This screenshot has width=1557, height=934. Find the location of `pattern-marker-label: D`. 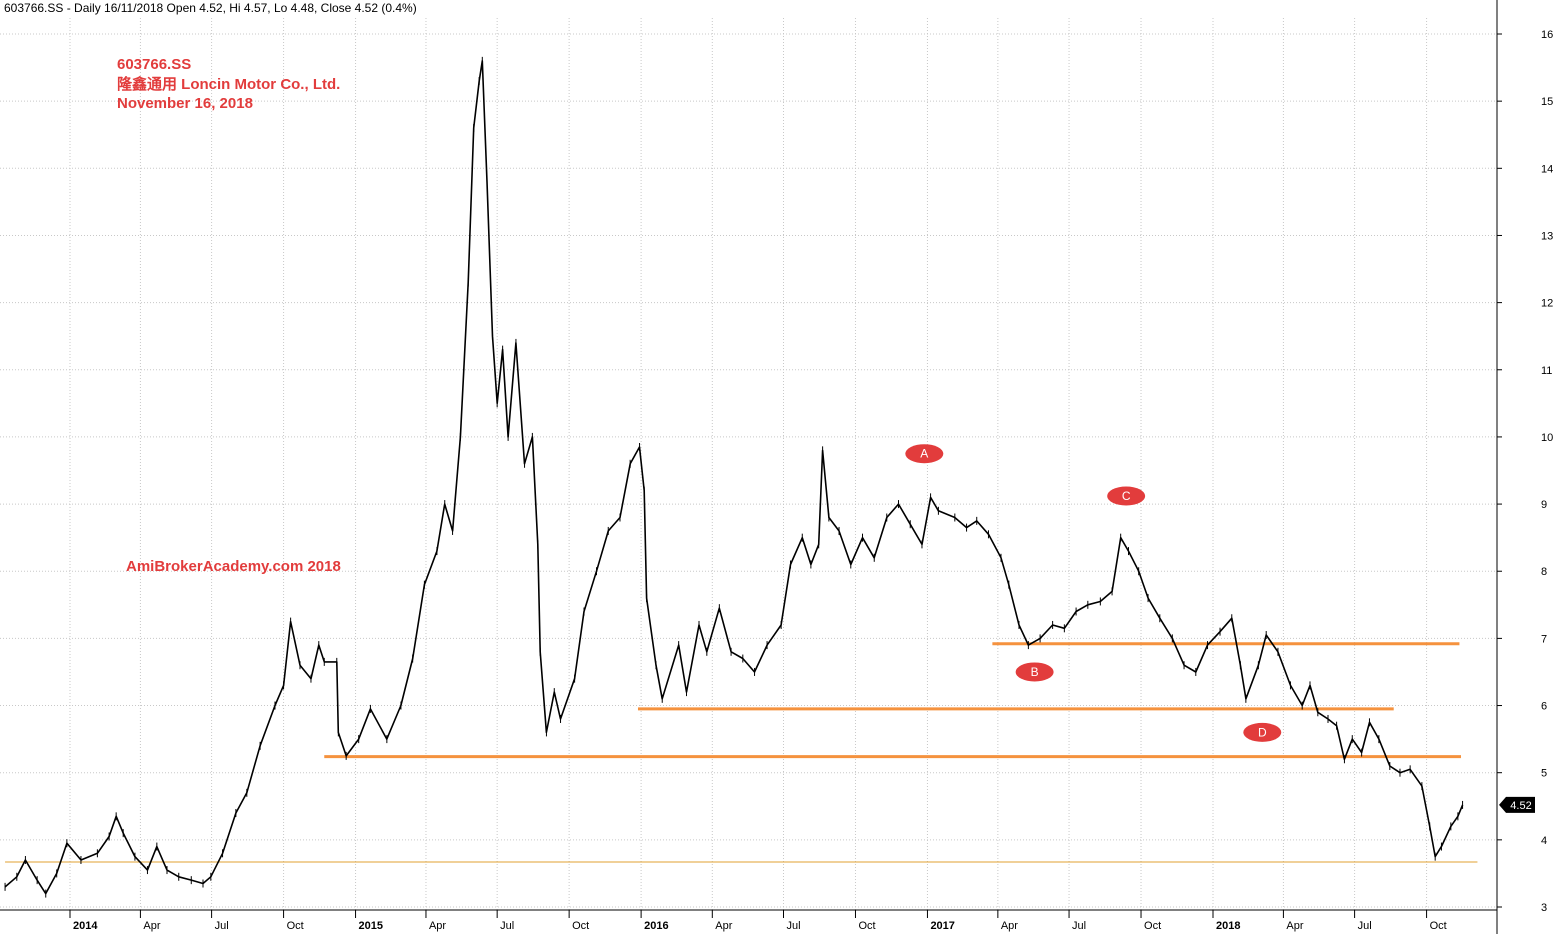

pattern-marker-label: D is located at coordinates (1262, 732).